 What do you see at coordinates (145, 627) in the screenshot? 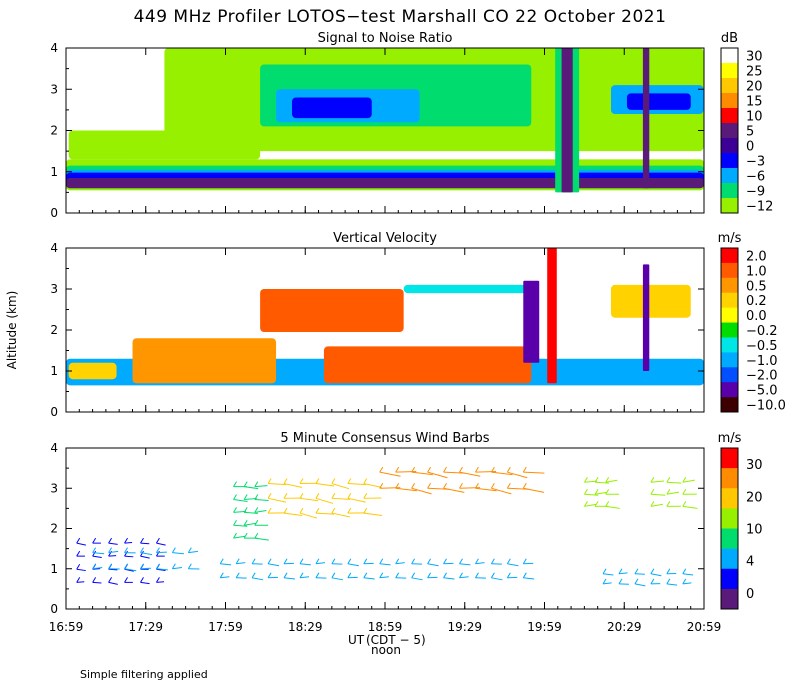
I see `x-tick-label: 17:29` at bounding box center [145, 627].